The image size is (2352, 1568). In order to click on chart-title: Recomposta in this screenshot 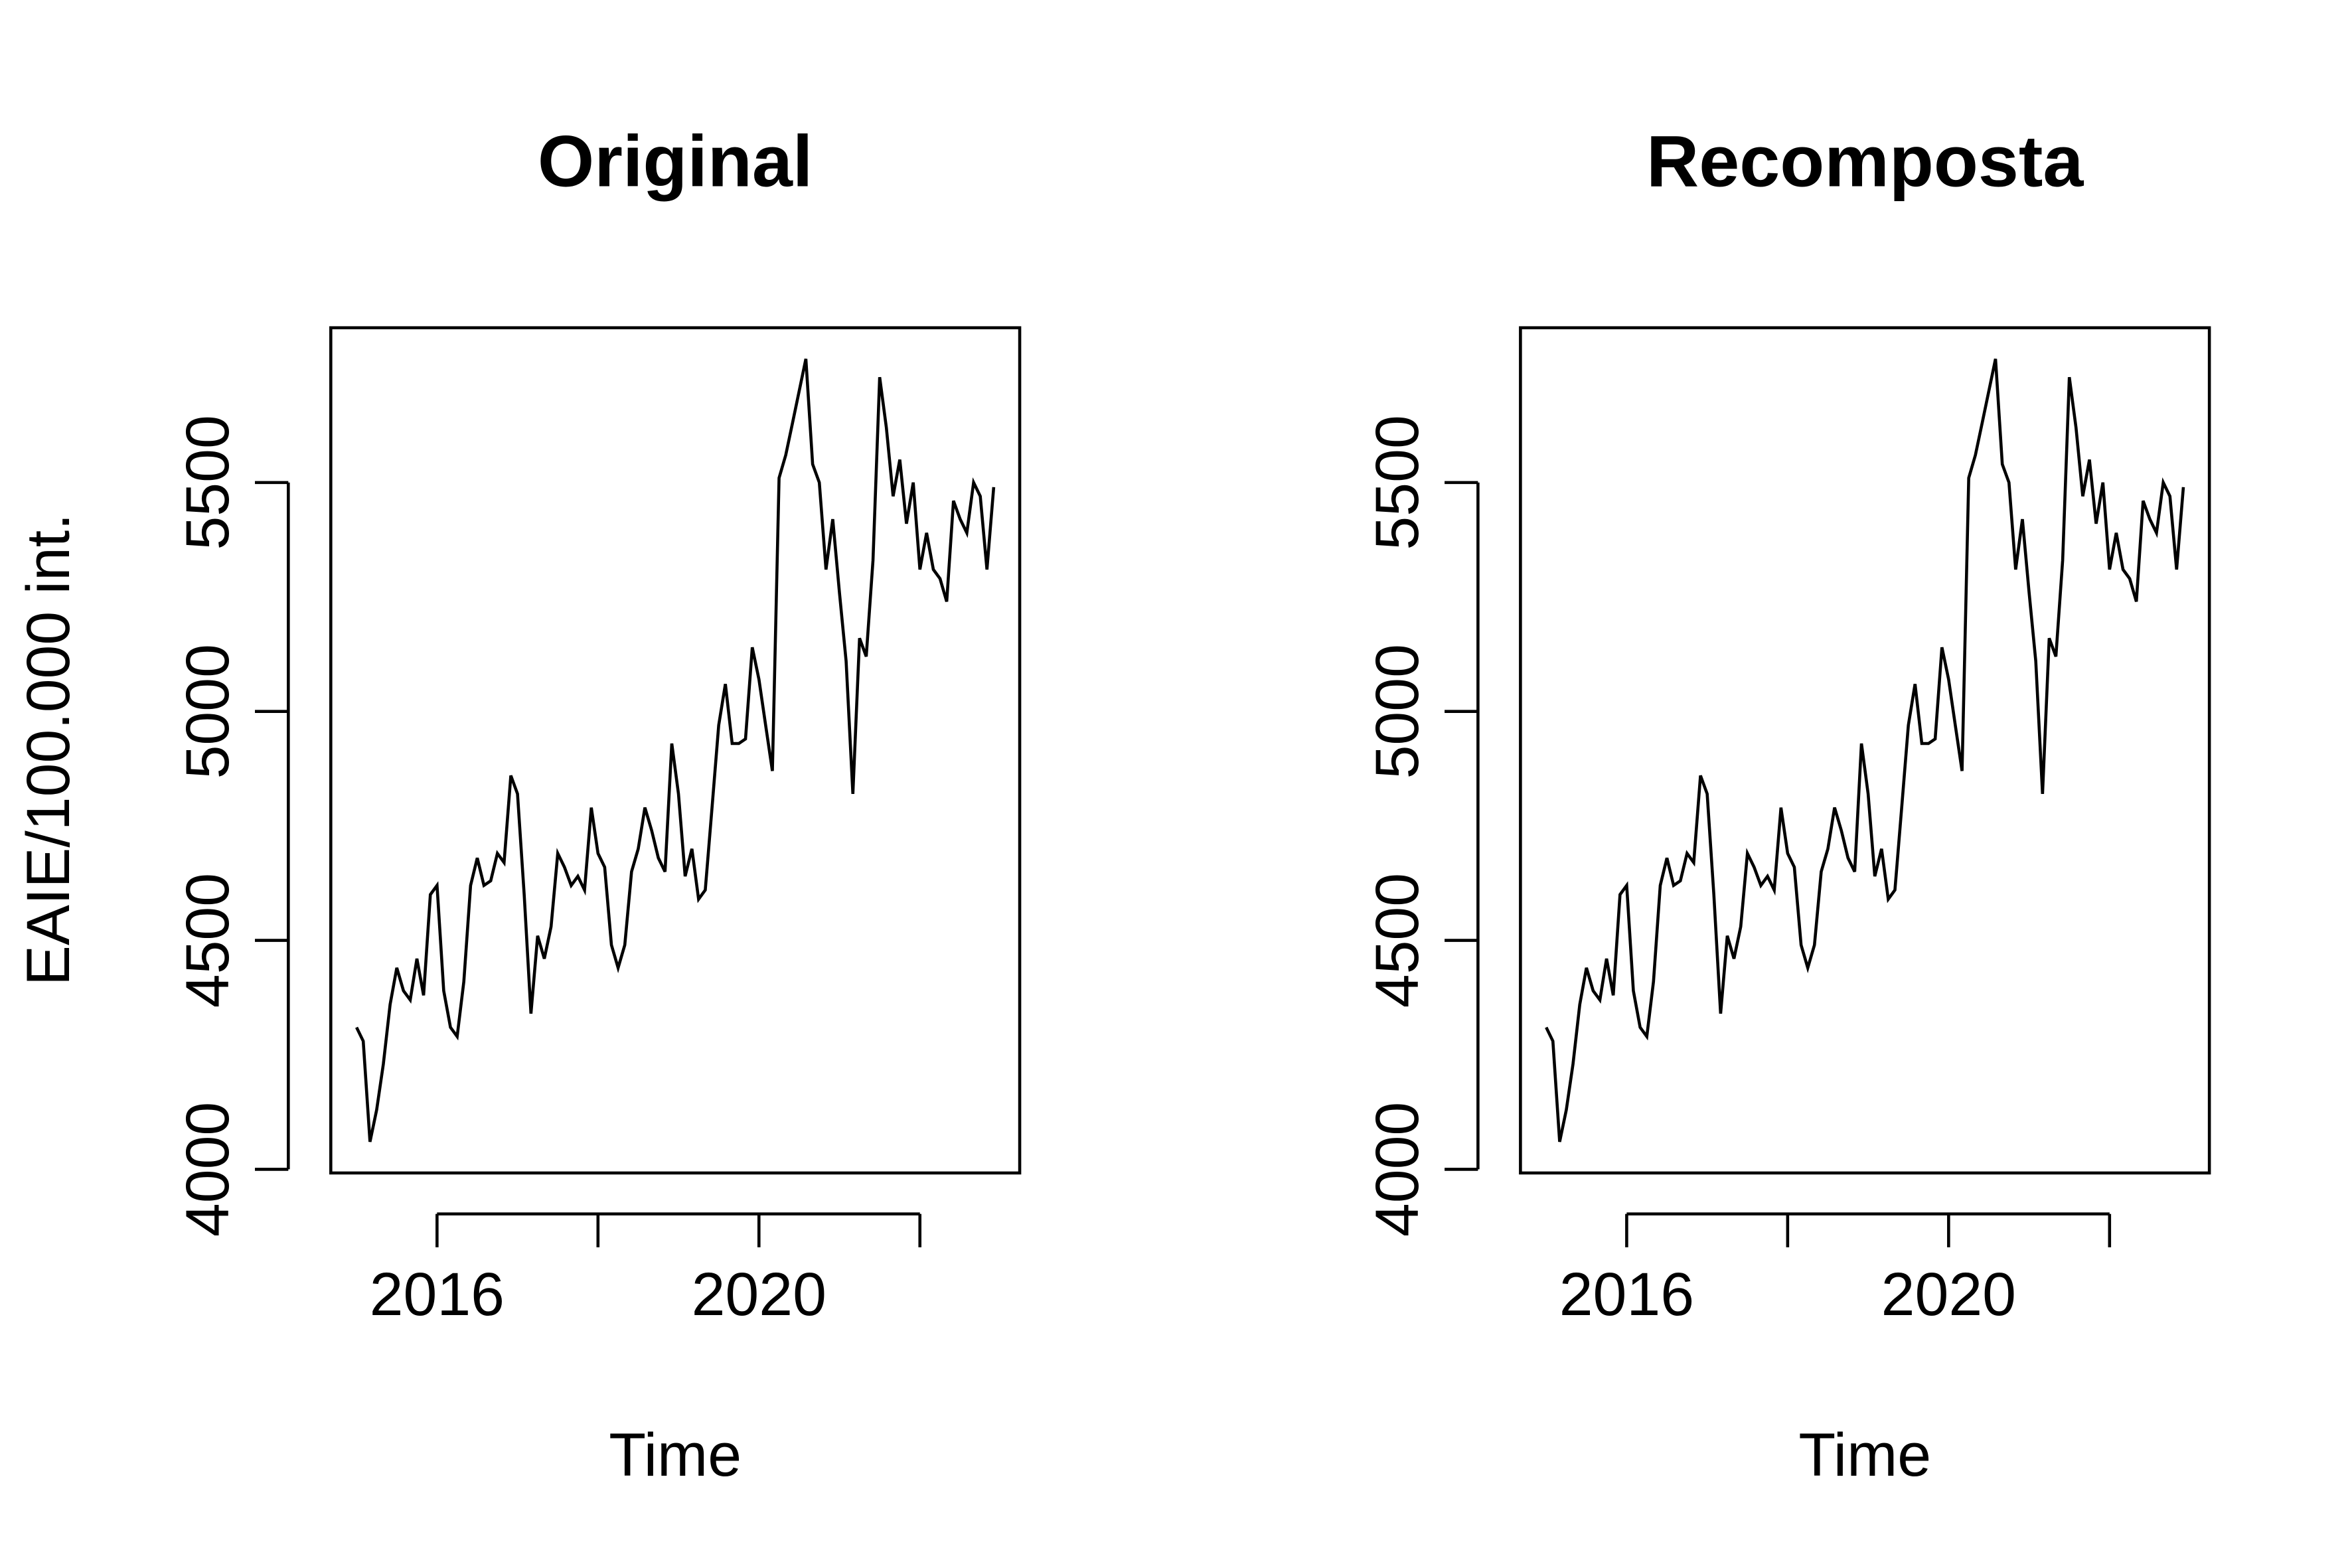, I will do `click(1865, 162)`.